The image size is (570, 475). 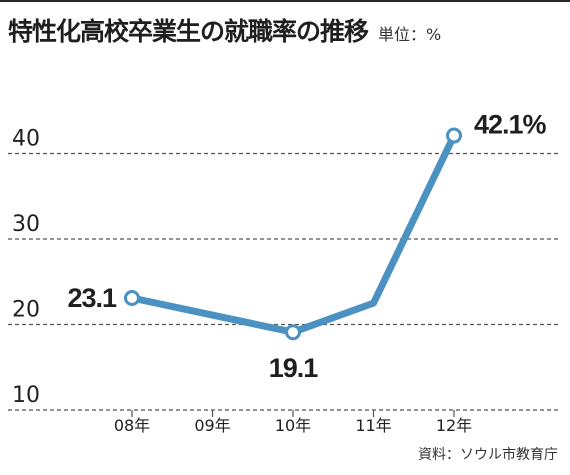 What do you see at coordinates (132, 425) in the screenshot?
I see `x-tick-label: 08年` at bounding box center [132, 425].